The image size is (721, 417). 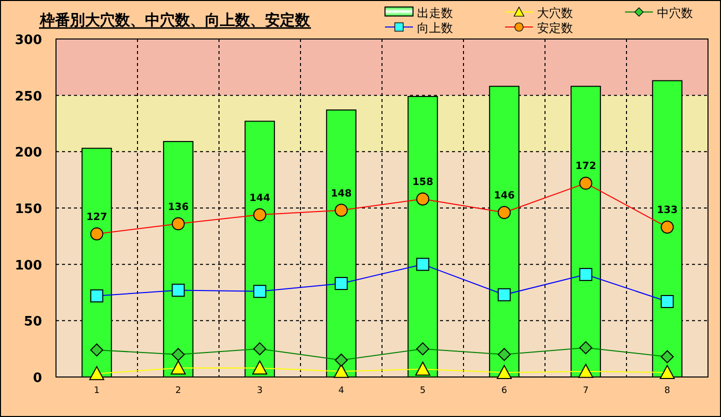 What do you see at coordinates (341, 391) in the screenshot?
I see `x-tick-label: 4` at bounding box center [341, 391].